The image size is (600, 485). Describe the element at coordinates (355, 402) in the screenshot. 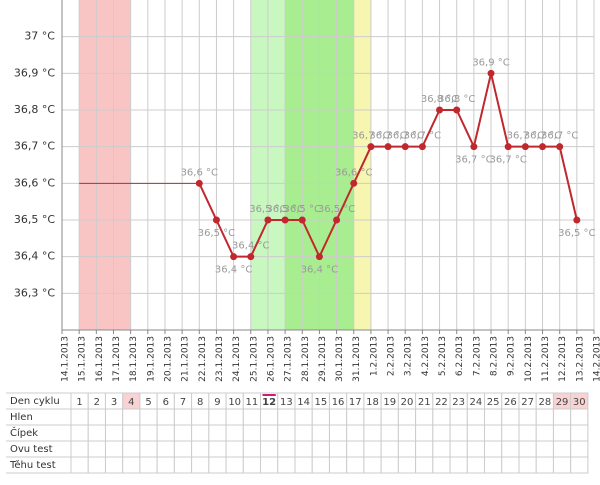

I see `cycle-day: 17` at that location.